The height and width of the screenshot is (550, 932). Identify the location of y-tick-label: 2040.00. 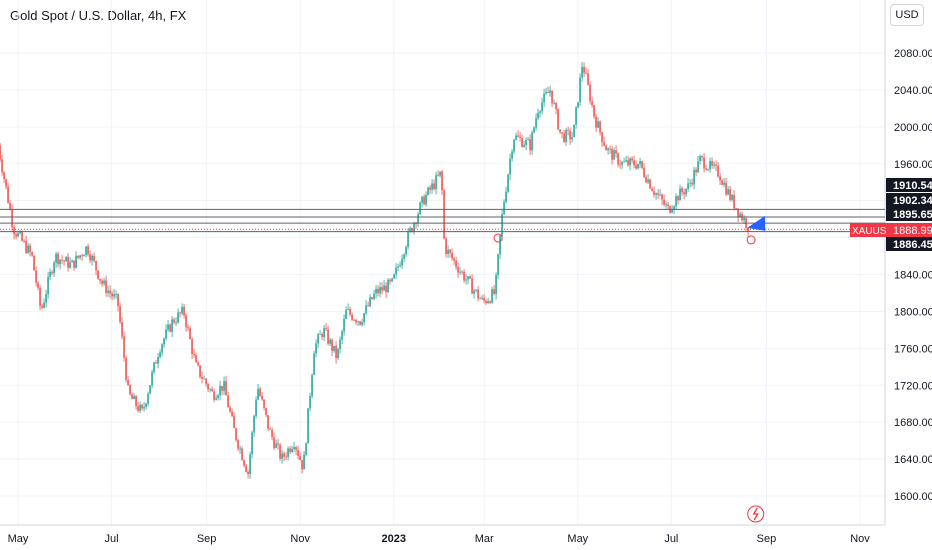
(913, 91).